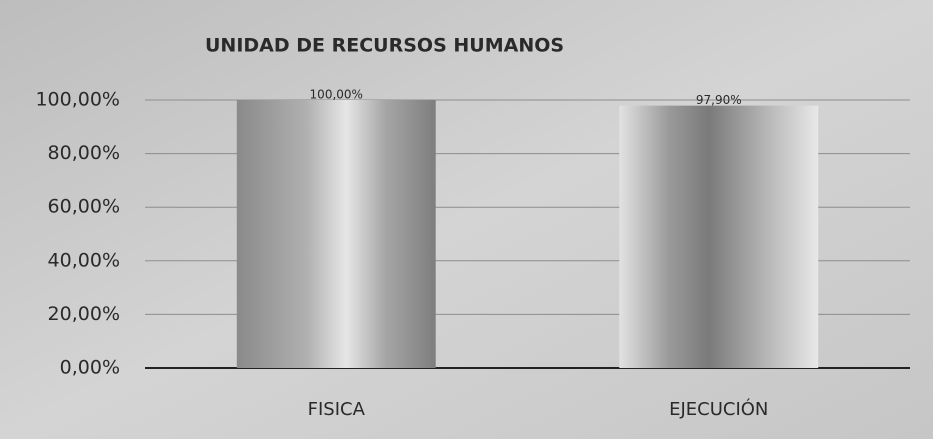  What do you see at coordinates (337, 409) in the screenshot?
I see `x-tick-label: FISICA` at bounding box center [337, 409].